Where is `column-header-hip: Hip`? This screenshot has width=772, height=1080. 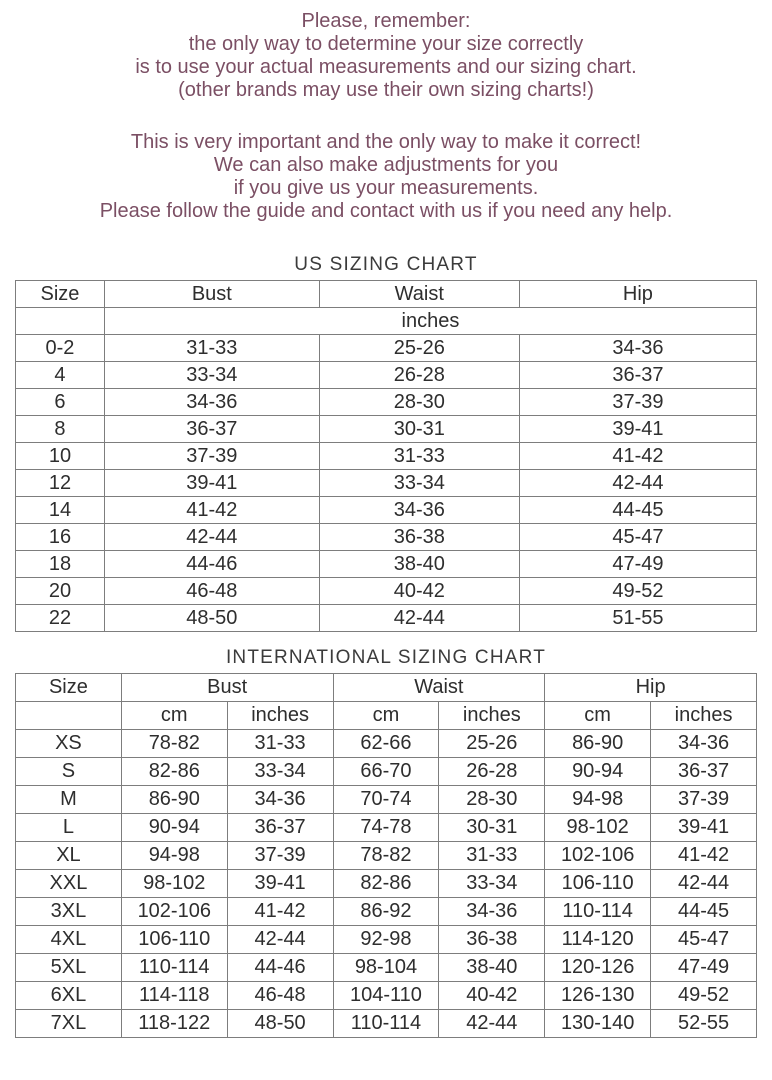 column-header-hip: Hip is located at coordinates (638, 294).